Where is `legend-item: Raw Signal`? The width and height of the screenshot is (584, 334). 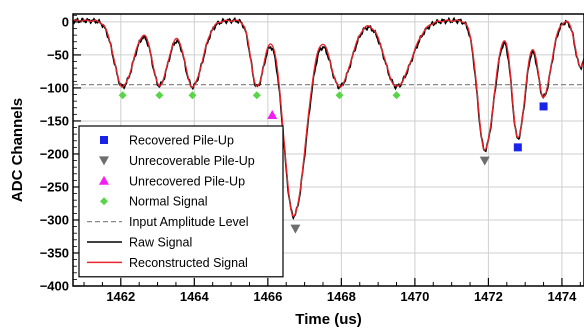 legend-item: Raw Signal is located at coordinates (139, 243).